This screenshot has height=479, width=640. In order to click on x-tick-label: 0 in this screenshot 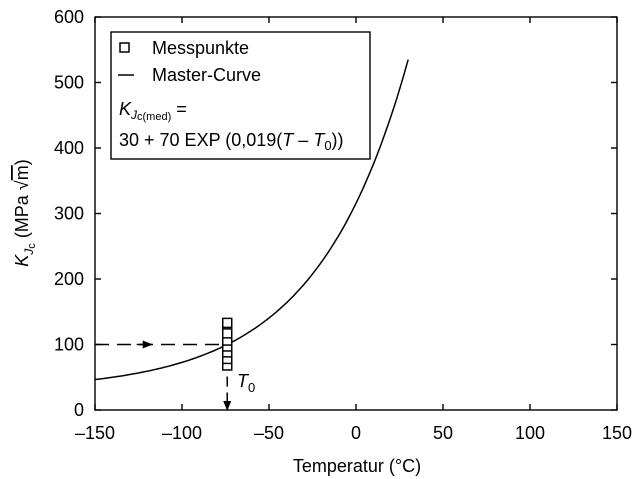, I will do `click(356, 433)`.